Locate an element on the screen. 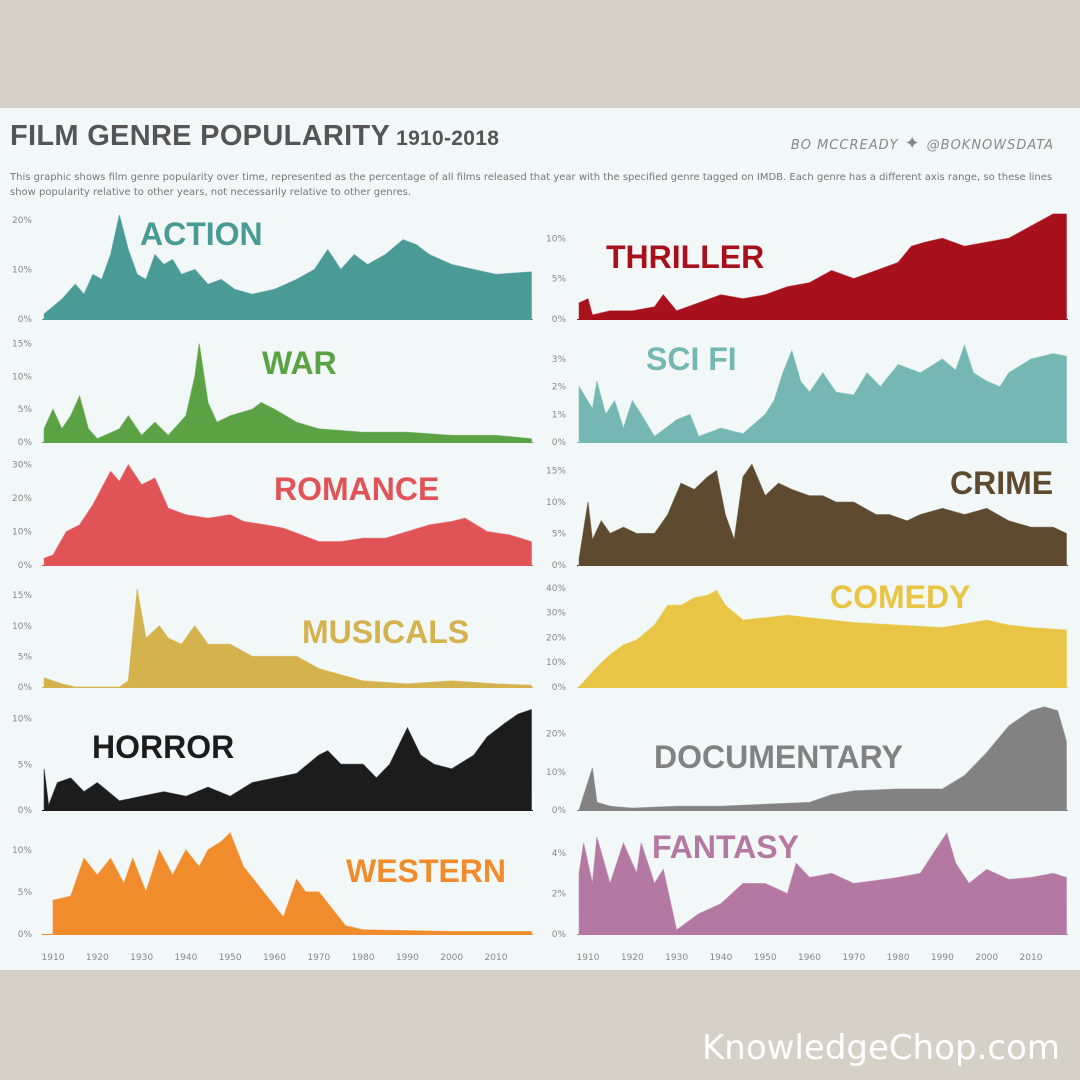 This screenshot has height=1080, width=1080. title-text: FILM GENRE POPULARITY is located at coordinates (200, 136).